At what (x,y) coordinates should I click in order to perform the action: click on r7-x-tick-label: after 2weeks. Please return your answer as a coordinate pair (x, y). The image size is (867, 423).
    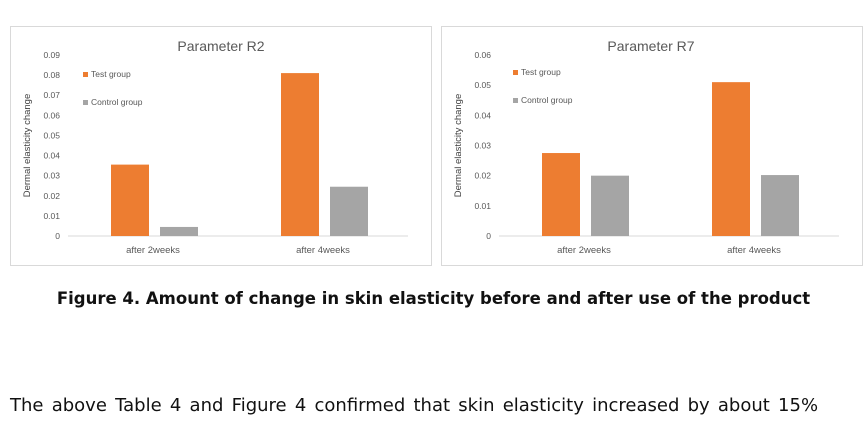
    Looking at the image, I should click on (584, 250).